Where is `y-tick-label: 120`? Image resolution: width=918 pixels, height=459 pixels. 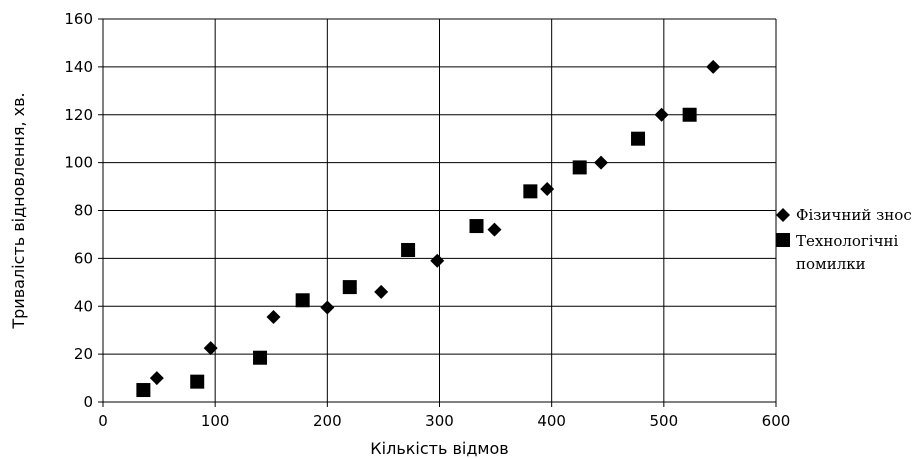
y-tick-label: 120 is located at coordinates (78, 115).